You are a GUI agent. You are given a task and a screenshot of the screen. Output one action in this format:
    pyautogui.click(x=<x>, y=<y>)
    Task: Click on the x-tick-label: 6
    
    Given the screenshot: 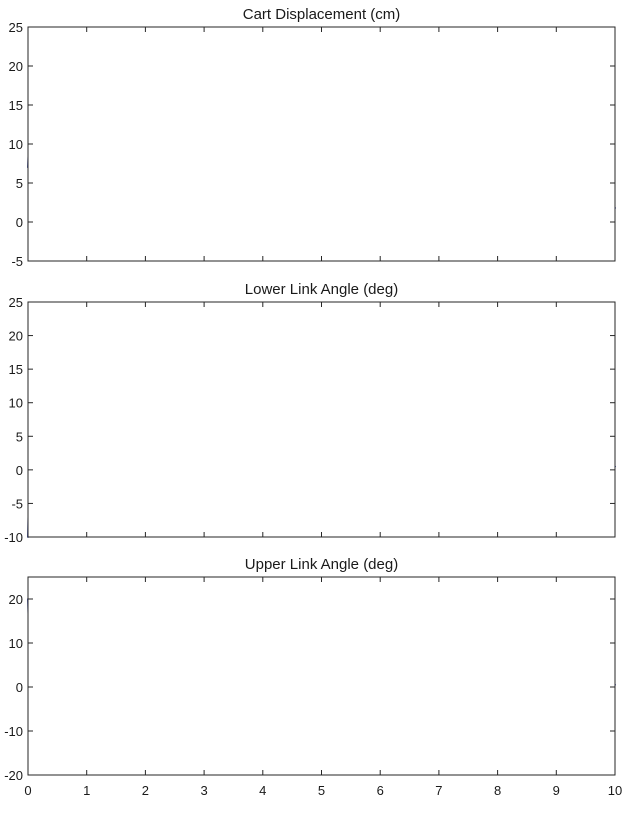 What is the action you would take?
    pyautogui.click(x=380, y=790)
    